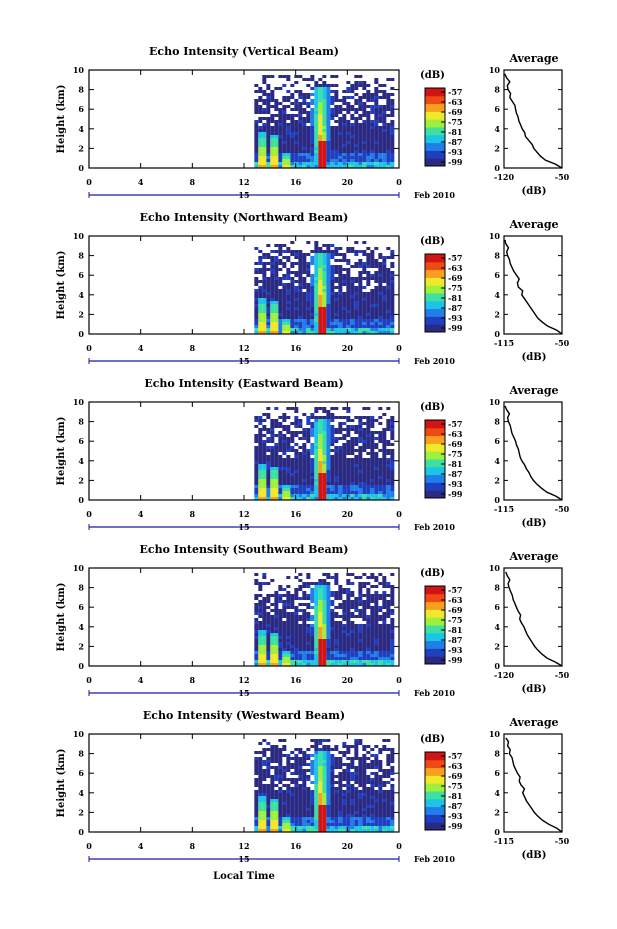 This screenshot has width=617, height=929. What do you see at coordinates (61, 119) in the screenshot?
I see `y-axis-label: Height (km)` at bounding box center [61, 119].